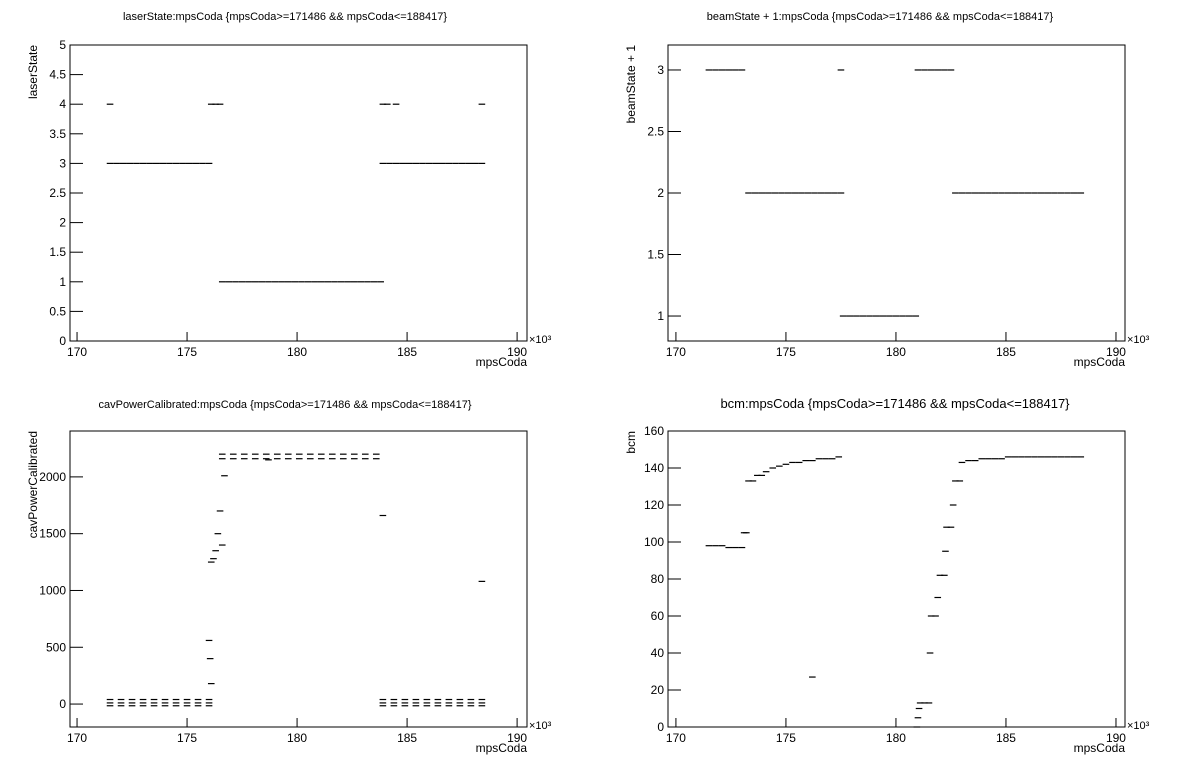 The height and width of the screenshot is (777, 1196). What do you see at coordinates (407, 738) in the screenshot?
I see `x-tick-label: 185` at bounding box center [407, 738].